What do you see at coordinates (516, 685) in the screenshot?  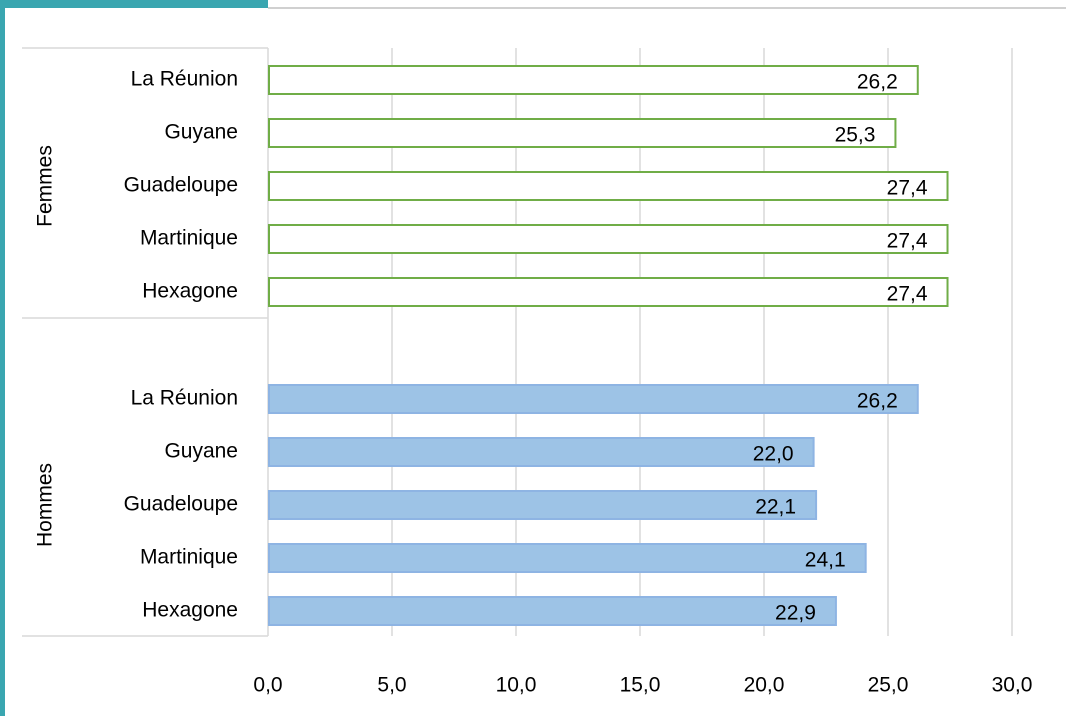 I see `x-tick-label: 10,0` at bounding box center [516, 685].